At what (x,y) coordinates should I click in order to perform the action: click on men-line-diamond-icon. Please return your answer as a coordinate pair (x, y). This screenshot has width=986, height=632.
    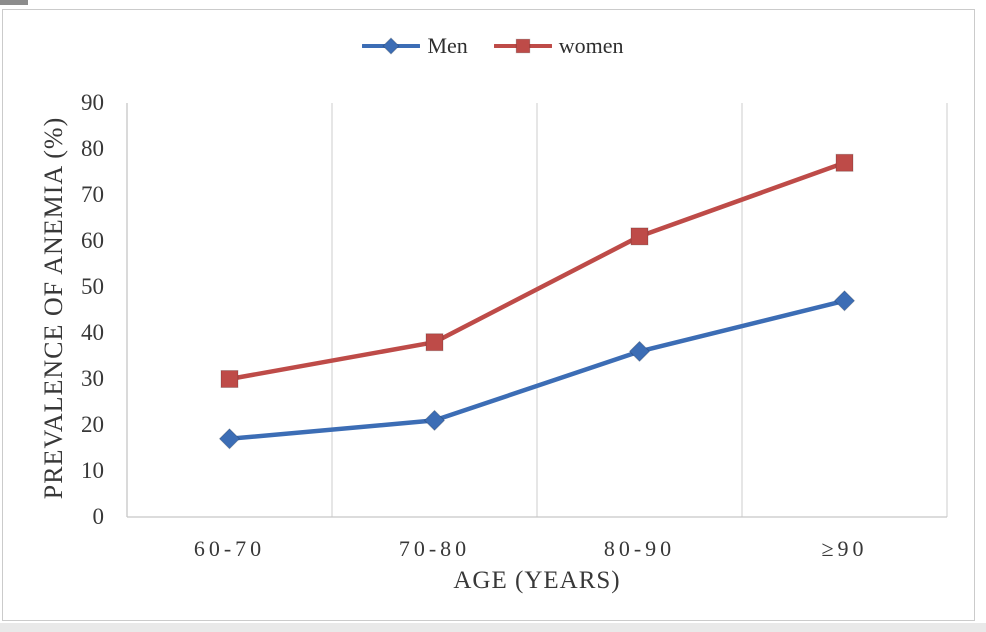
    Looking at the image, I should click on (391, 46).